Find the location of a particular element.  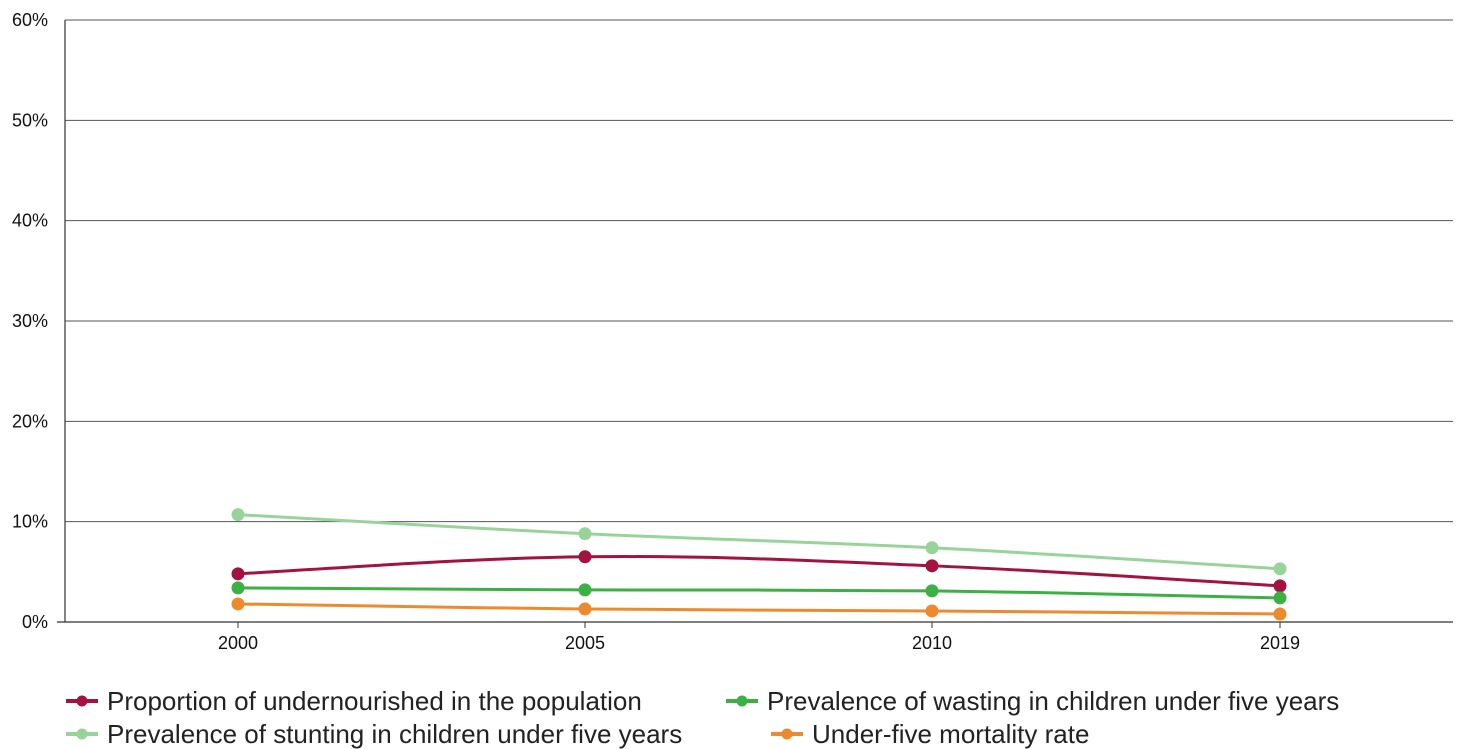

y-tick-label: 60% is located at coordinates (30, 20).